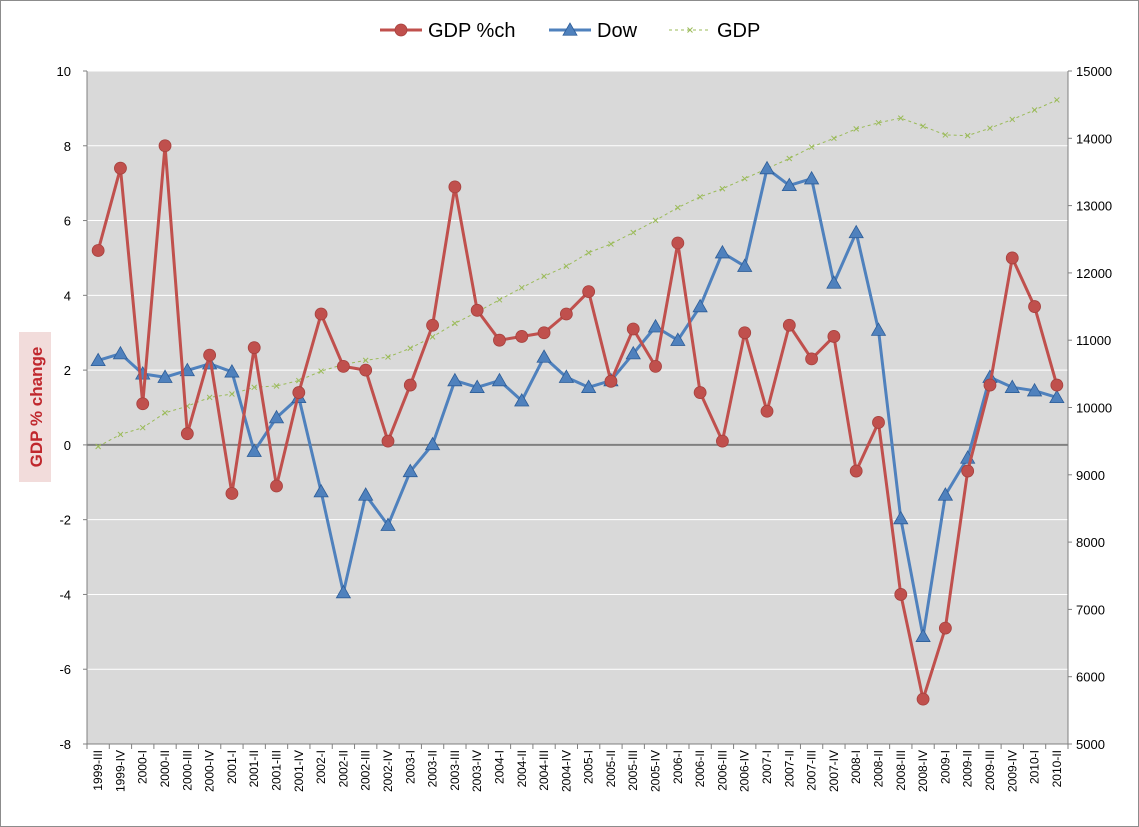 This screenshot has width=1139, height=827. Describe the element at coordinates (834, 771) in the screenshot. I see `x-tick-label: 2007-IV` at that location.